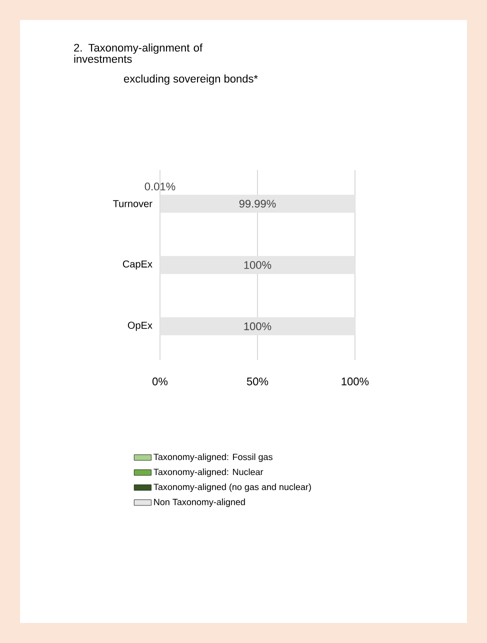  What do you see at coordinates (191, 79) in the screenshot?
I see `chart-subtitle: excluding sovereign bonds*` at bounding box center [191, 79].